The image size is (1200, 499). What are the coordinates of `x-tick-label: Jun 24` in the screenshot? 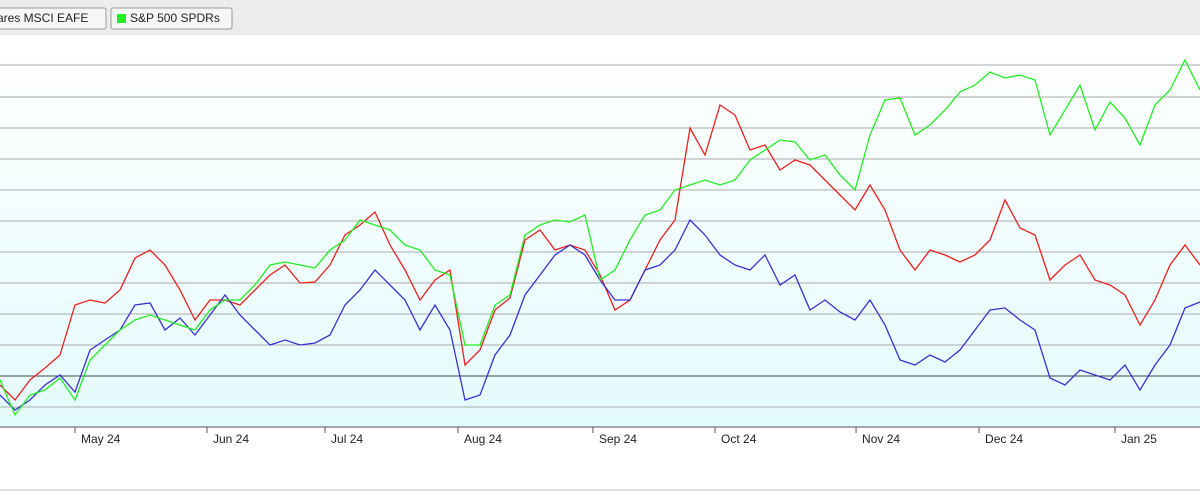 It's located at (231, 439).